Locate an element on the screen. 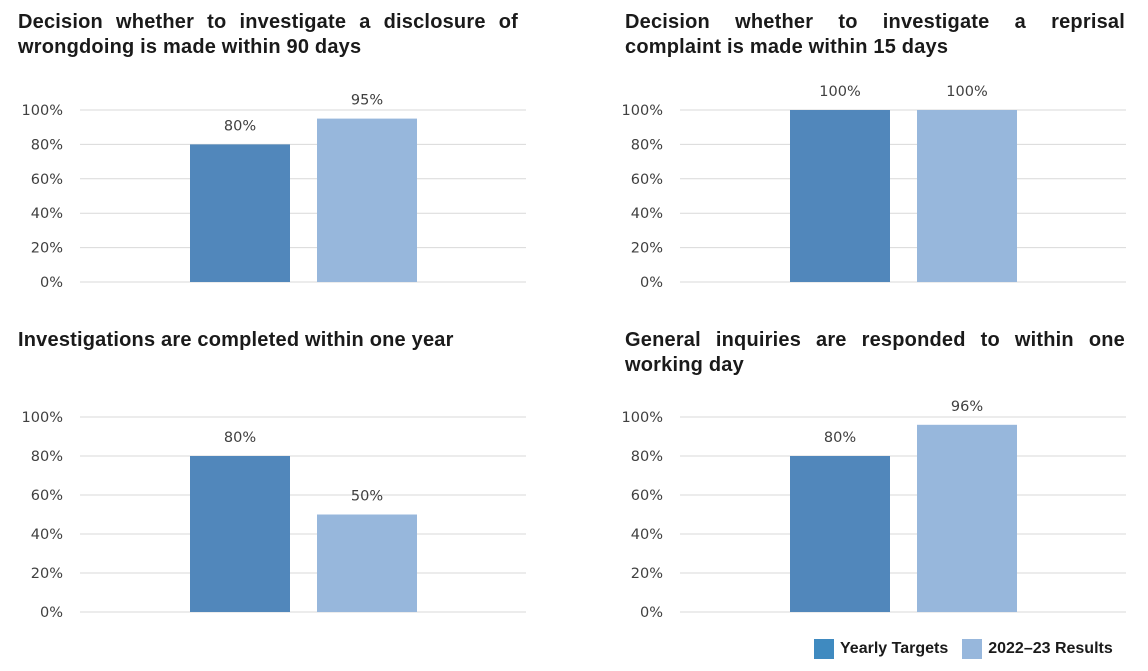  legend: Yearly Targets 2022–23 Results is located at coordinates (963, 649).